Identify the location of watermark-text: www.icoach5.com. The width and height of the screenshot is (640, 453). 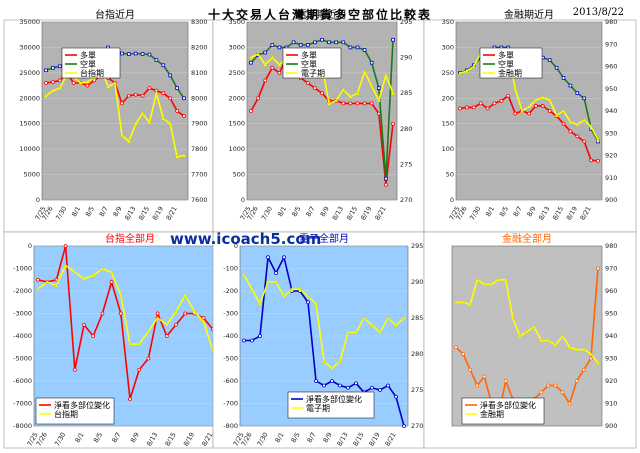
(246, 239).